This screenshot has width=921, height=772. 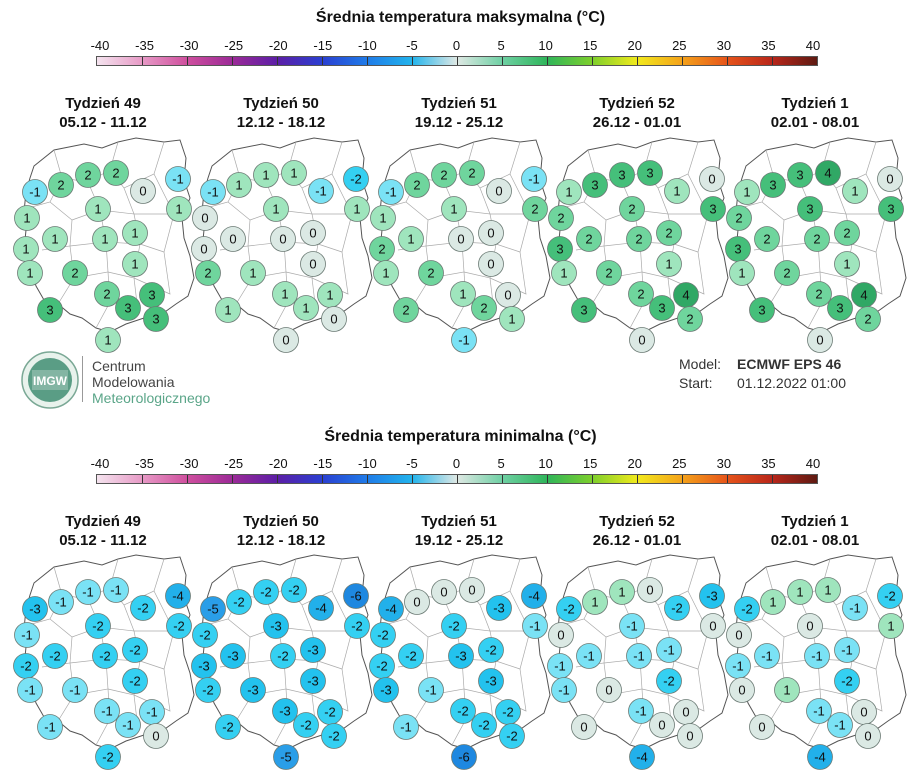 I want to click on max-colorbar, so click(x=457, y=61).